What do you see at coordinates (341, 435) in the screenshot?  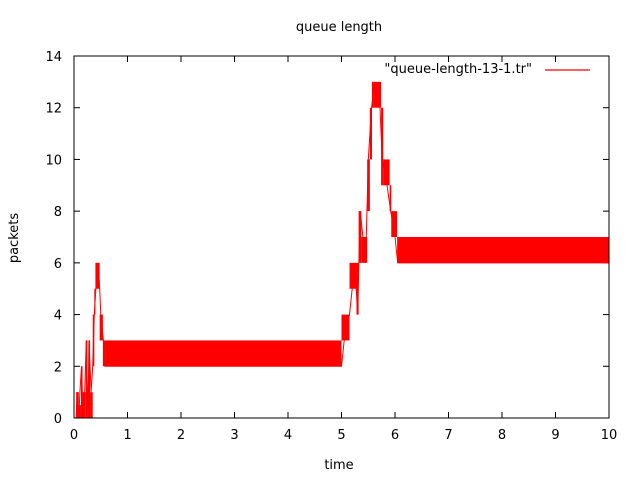 I see `x-tick-label: 5` at bounding box center [341, 435].